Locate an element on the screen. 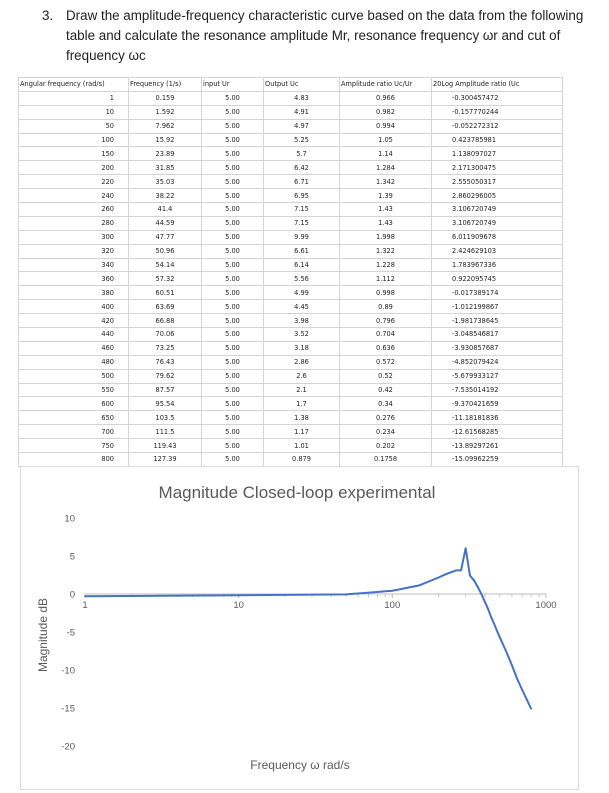 Image resolution: width=609 pixels, height=793 pixels. table-cell: 2.6 is located at coordinates (301, 376).